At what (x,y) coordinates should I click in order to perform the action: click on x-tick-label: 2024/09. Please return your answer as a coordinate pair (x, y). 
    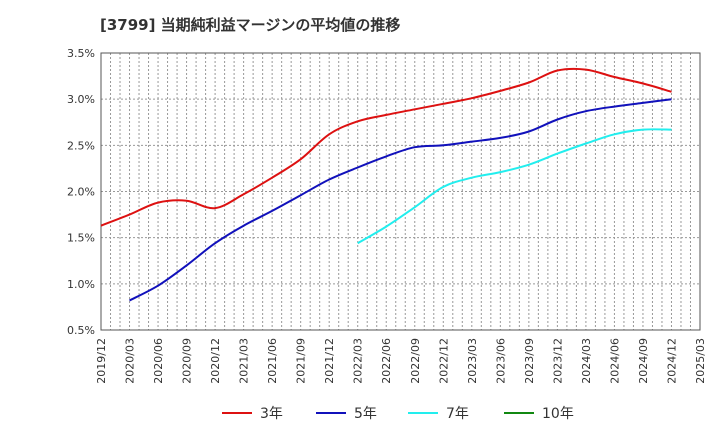
    Looking at the image, I should click on (643, 361).